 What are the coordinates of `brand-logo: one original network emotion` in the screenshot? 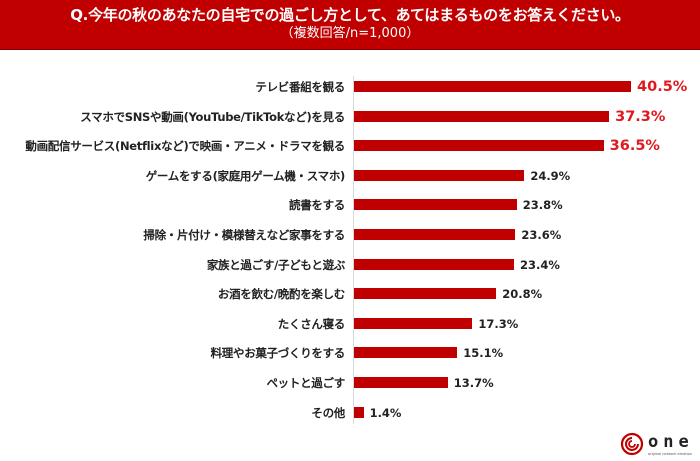 It's located at (660, 445).